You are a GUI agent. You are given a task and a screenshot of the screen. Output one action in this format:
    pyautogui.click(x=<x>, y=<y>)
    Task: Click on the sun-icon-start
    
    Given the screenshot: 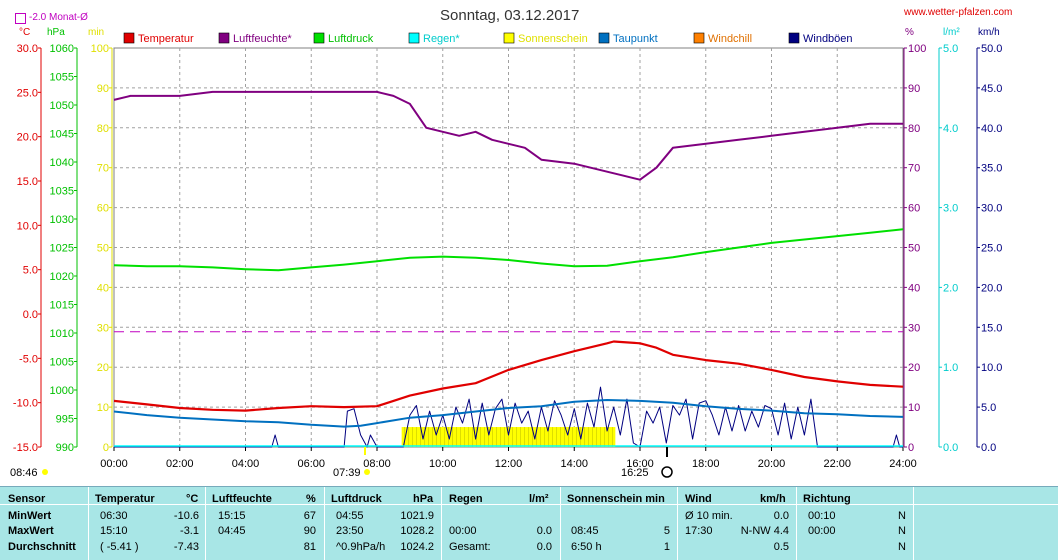 What is the action you would take?
    pyautogui.click(x=45, y=472)
    